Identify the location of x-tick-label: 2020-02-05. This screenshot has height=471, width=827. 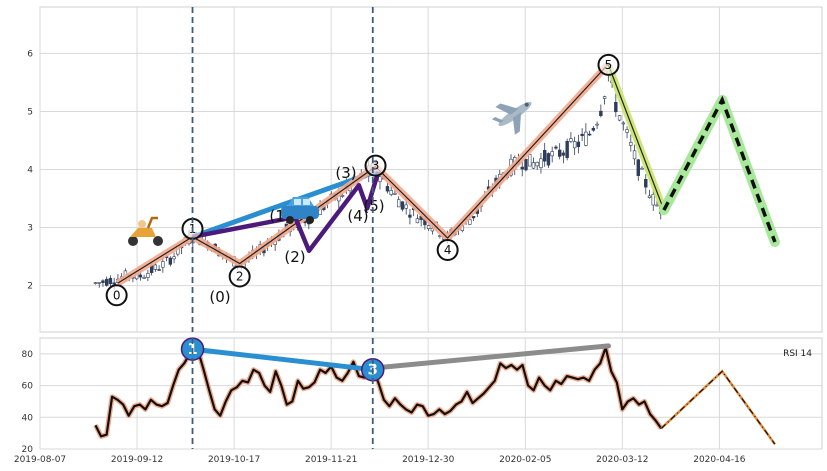
(525, 460).